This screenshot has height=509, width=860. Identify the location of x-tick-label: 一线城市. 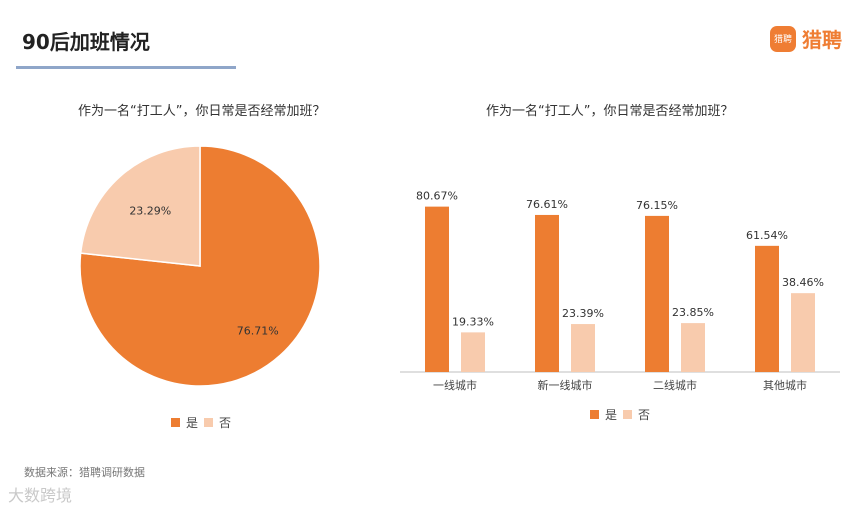
(455, 385).